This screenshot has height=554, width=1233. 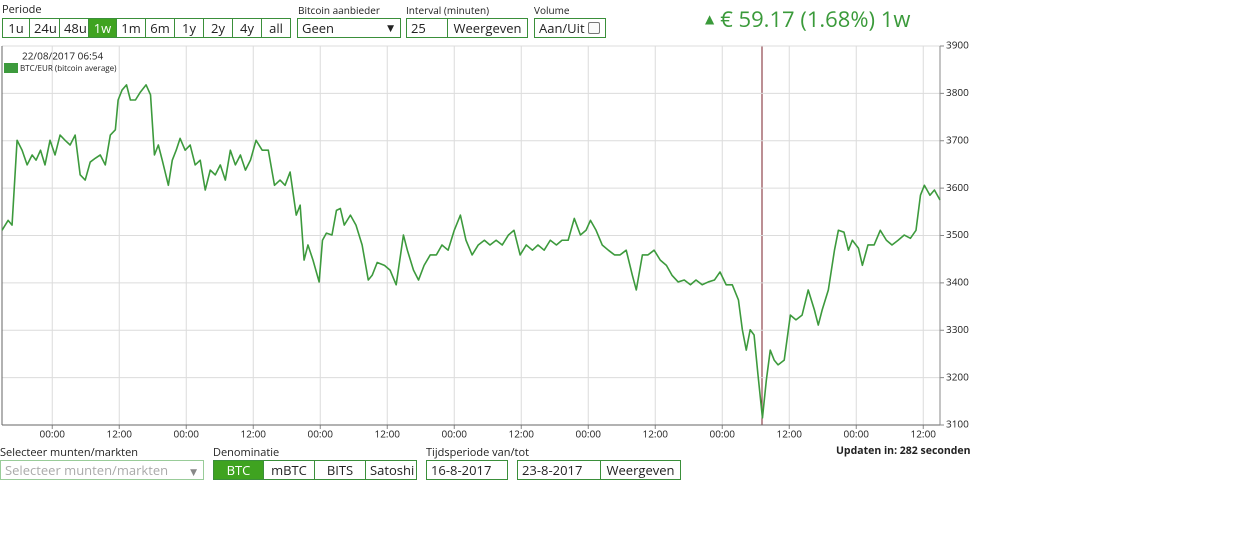 I want to click on y-tick-label: 3900, so click(x=957, y=45).